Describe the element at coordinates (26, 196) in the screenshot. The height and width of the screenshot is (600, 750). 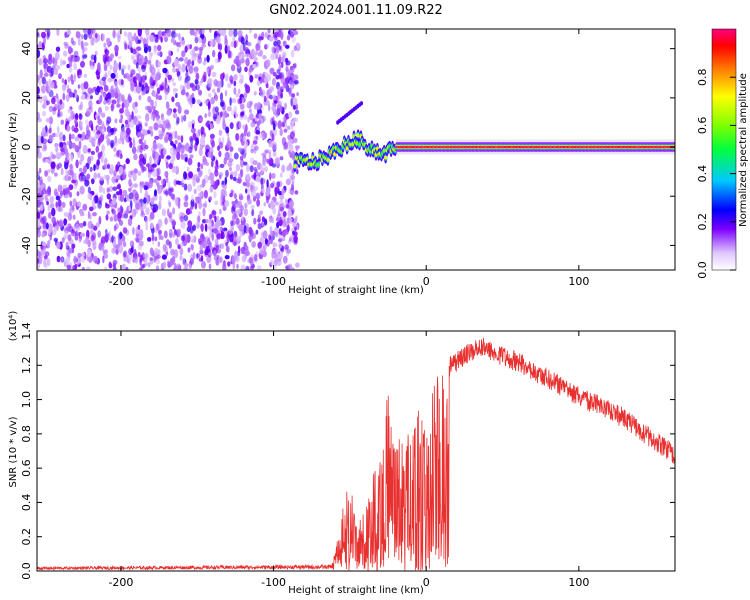
I see `y-tick-label: -20` at that location.